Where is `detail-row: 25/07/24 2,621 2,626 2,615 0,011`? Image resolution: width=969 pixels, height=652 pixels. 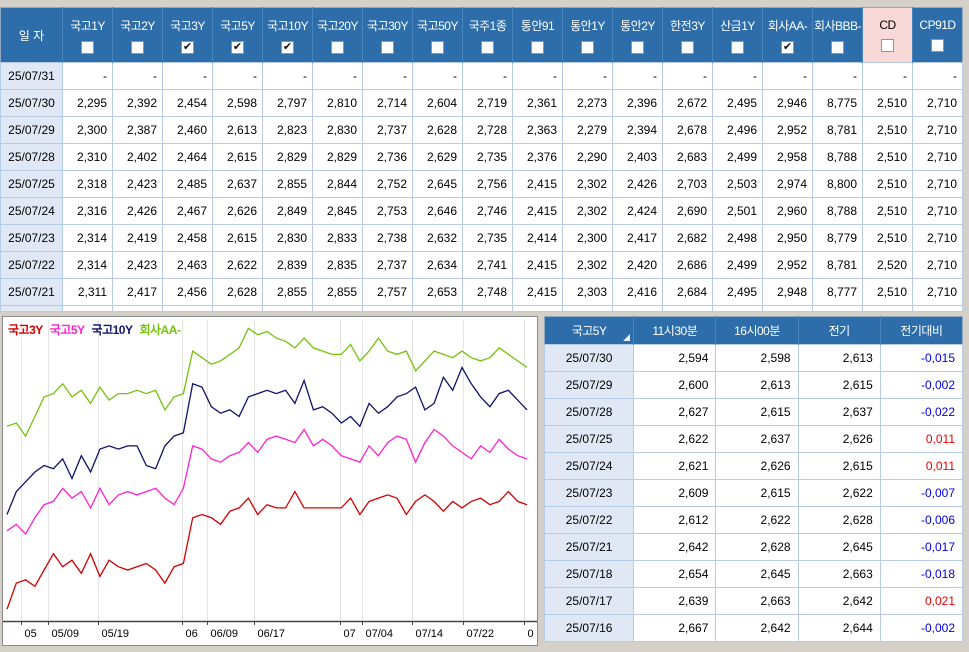 detail-row: 25/07/24 2,621 2,626 2,615 0,011 is located at coordinates (753, 466).